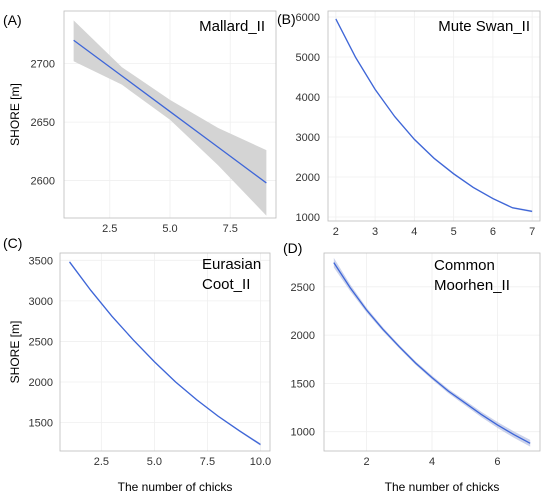 The image size is (550, 499). I want to click on y-tick-label: 2600, so click(43, 182).